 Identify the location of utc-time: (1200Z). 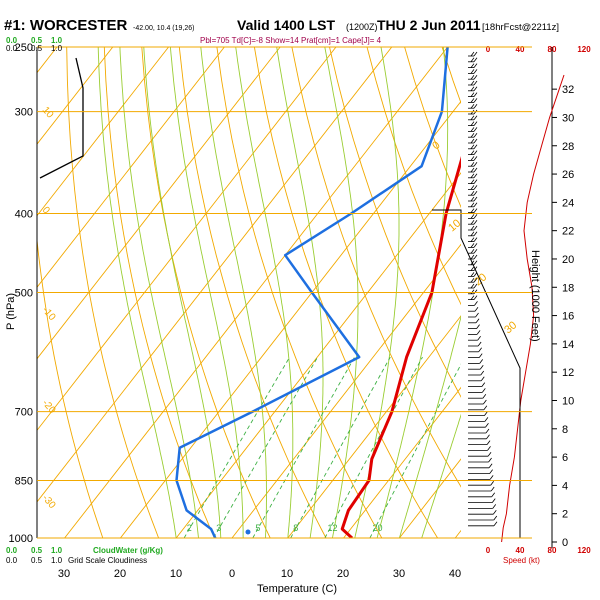
(362, 27).